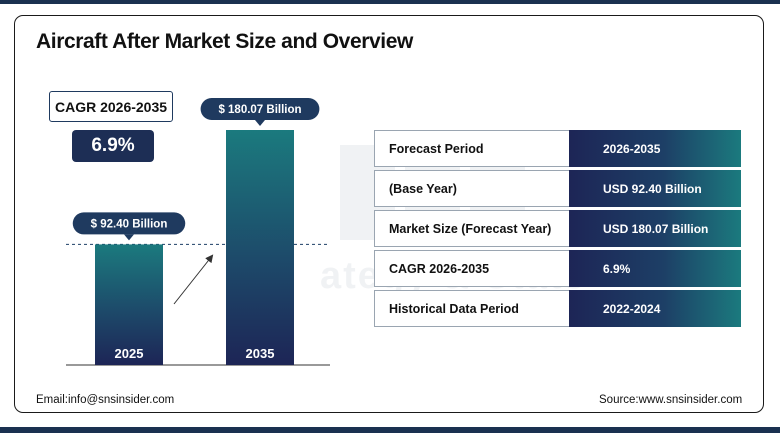  What do you see at coordinates (471, 268) in the screenshot?
I see `row-label: CAGR 2026-2035` at bounding box center [471, 268].